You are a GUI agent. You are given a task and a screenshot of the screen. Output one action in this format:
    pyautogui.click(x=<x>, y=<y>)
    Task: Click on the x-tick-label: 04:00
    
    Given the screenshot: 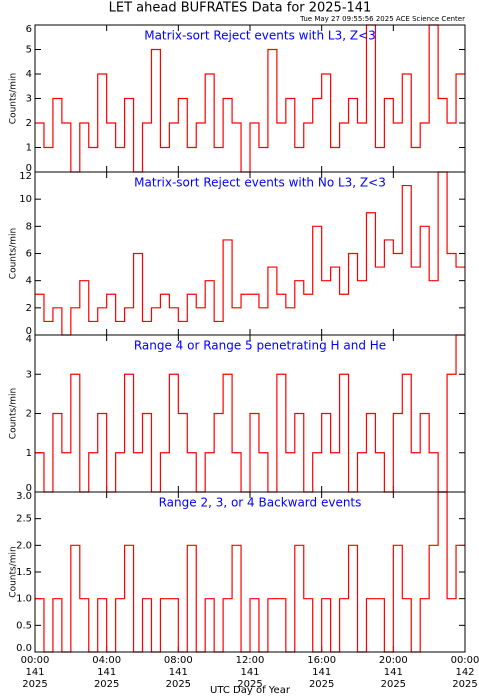 What is the action you would take?
    pyautogui.click(x=106, y=660)
    